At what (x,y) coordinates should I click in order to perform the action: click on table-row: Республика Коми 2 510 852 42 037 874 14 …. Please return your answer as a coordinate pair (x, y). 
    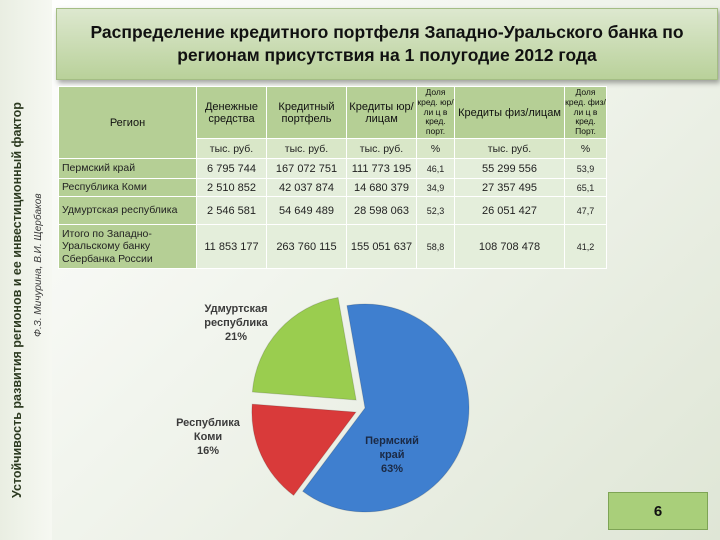
    Looking at the image, I should click on (332, 187).